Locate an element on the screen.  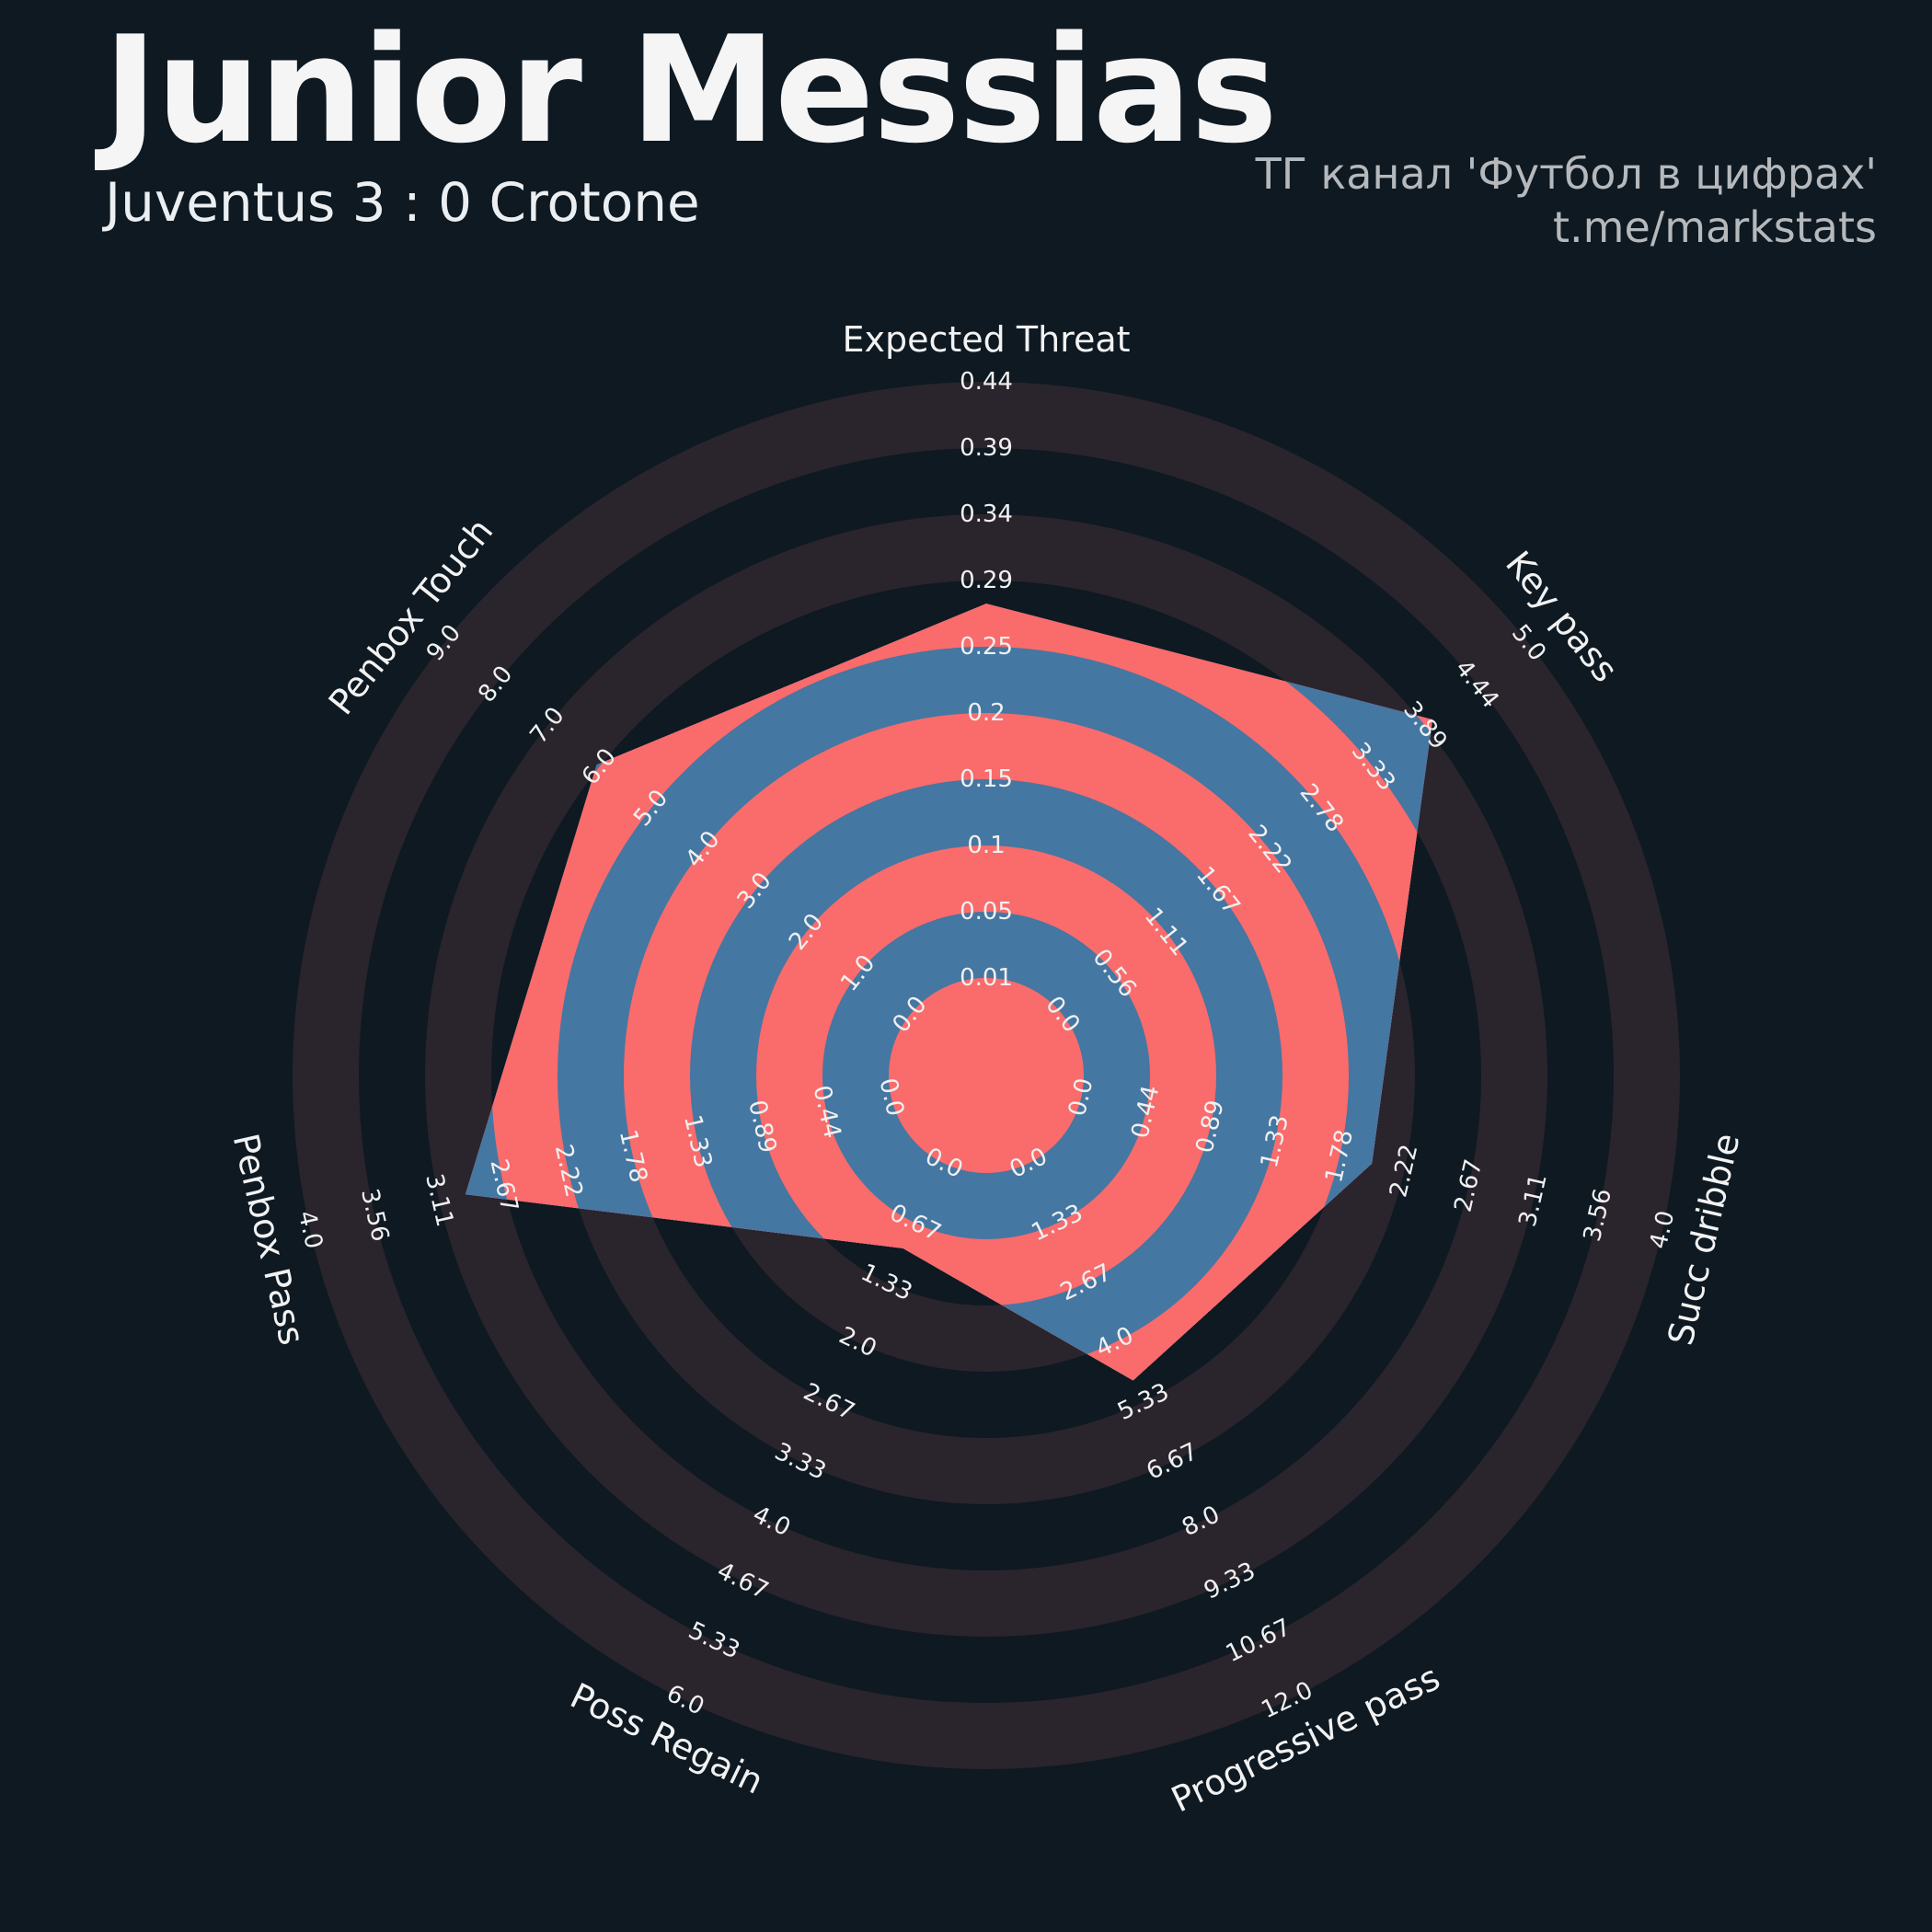
radar-tick-label: 0.25 is located at coordinates (986, 647).